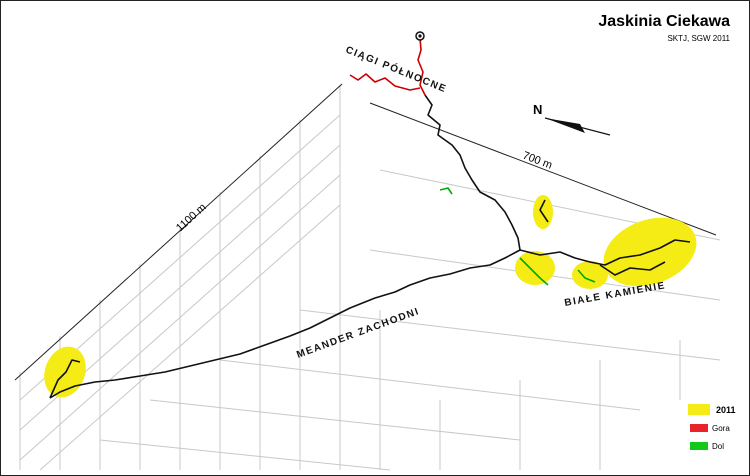 This screenshot has height=476, width=750. I want to click on scale-line, so click(543, 169).